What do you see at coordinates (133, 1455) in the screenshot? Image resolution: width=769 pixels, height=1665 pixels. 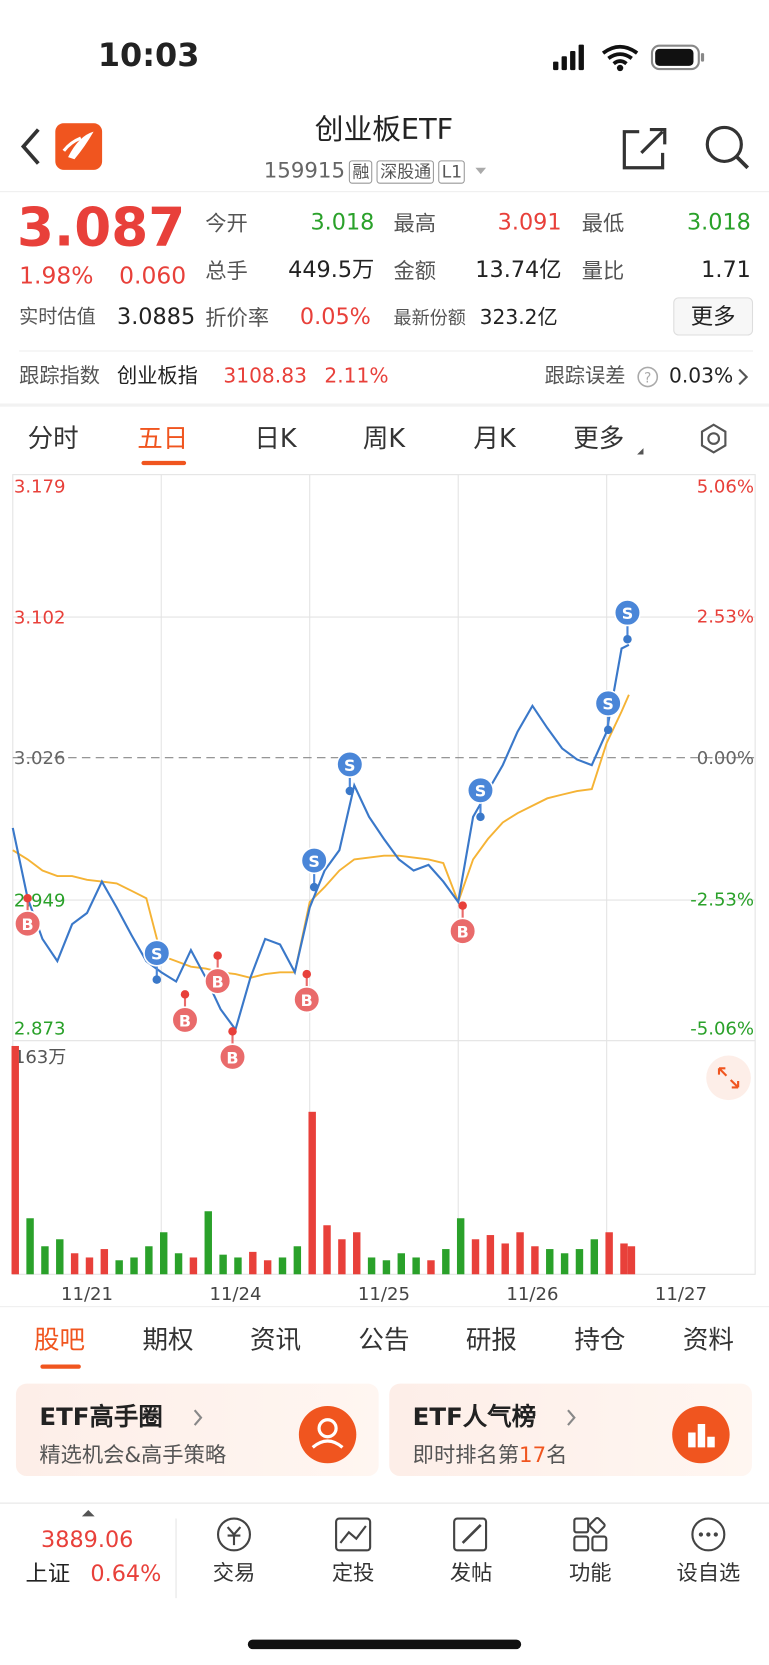 I see `card-subtitle: 精选机会&高手策略` at bounding box center [133, 1455].